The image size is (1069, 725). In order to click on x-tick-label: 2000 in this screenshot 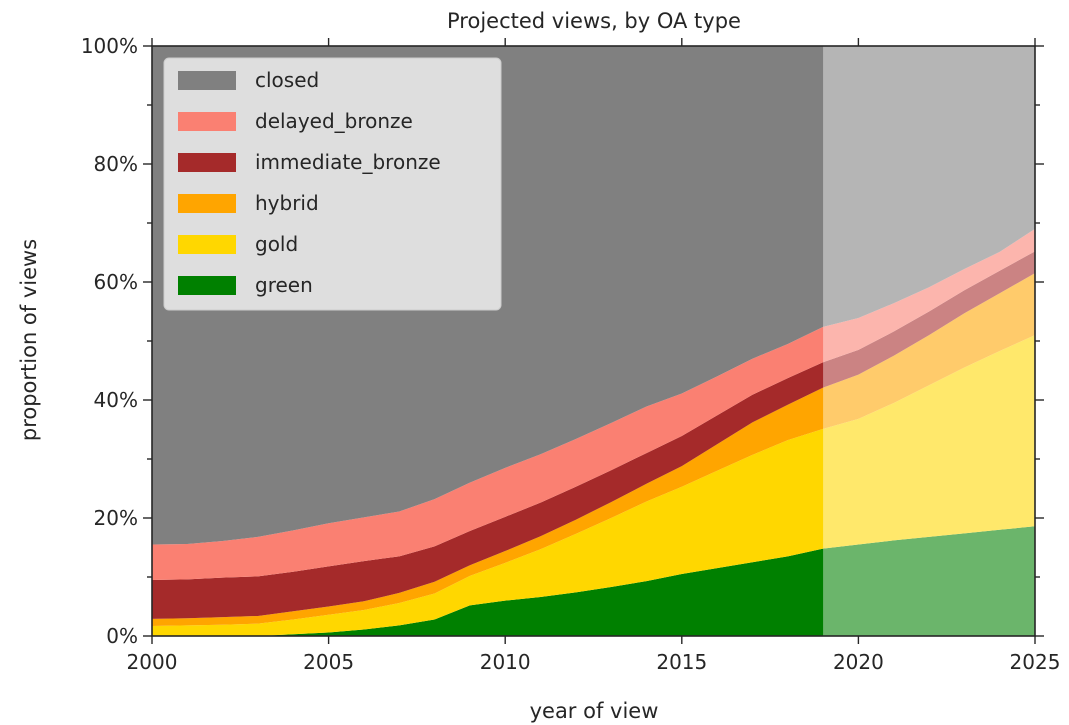, I will do `click(152, 662)`.